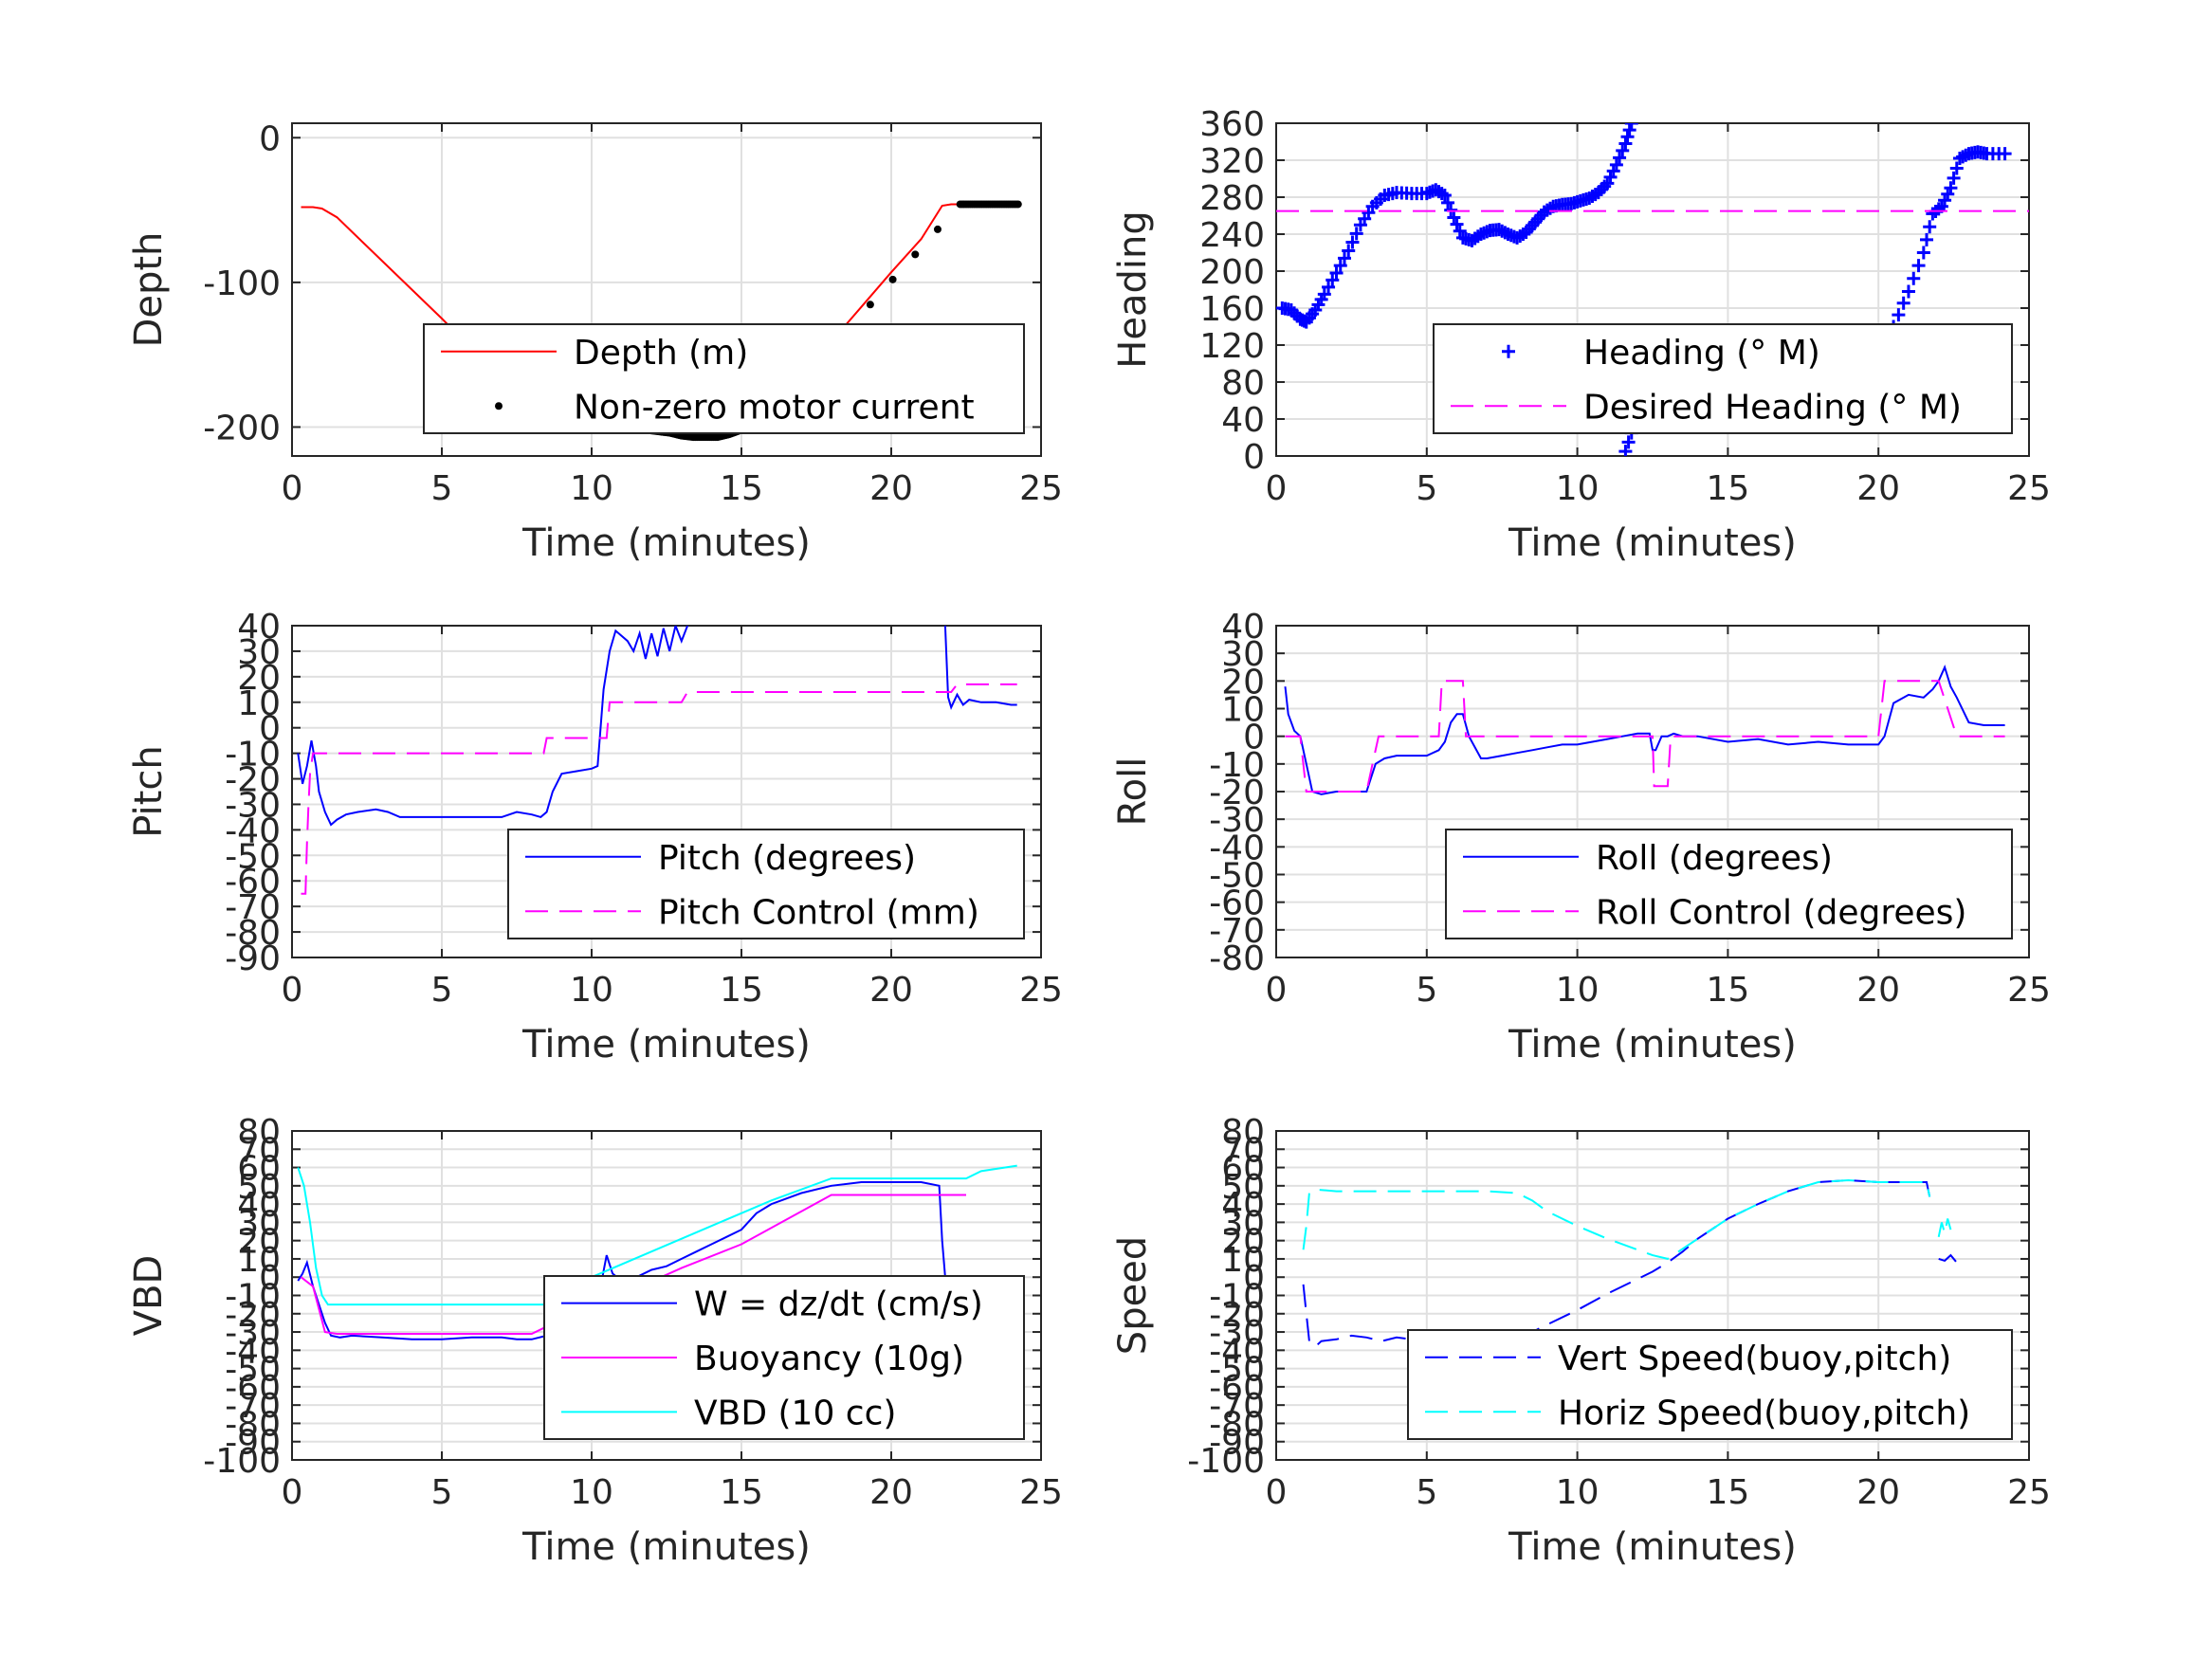  What do you see at coordinates (1232, 198) in the screenshot?
I see `y-tick-label: 280` at bounding box center [1232, 198].